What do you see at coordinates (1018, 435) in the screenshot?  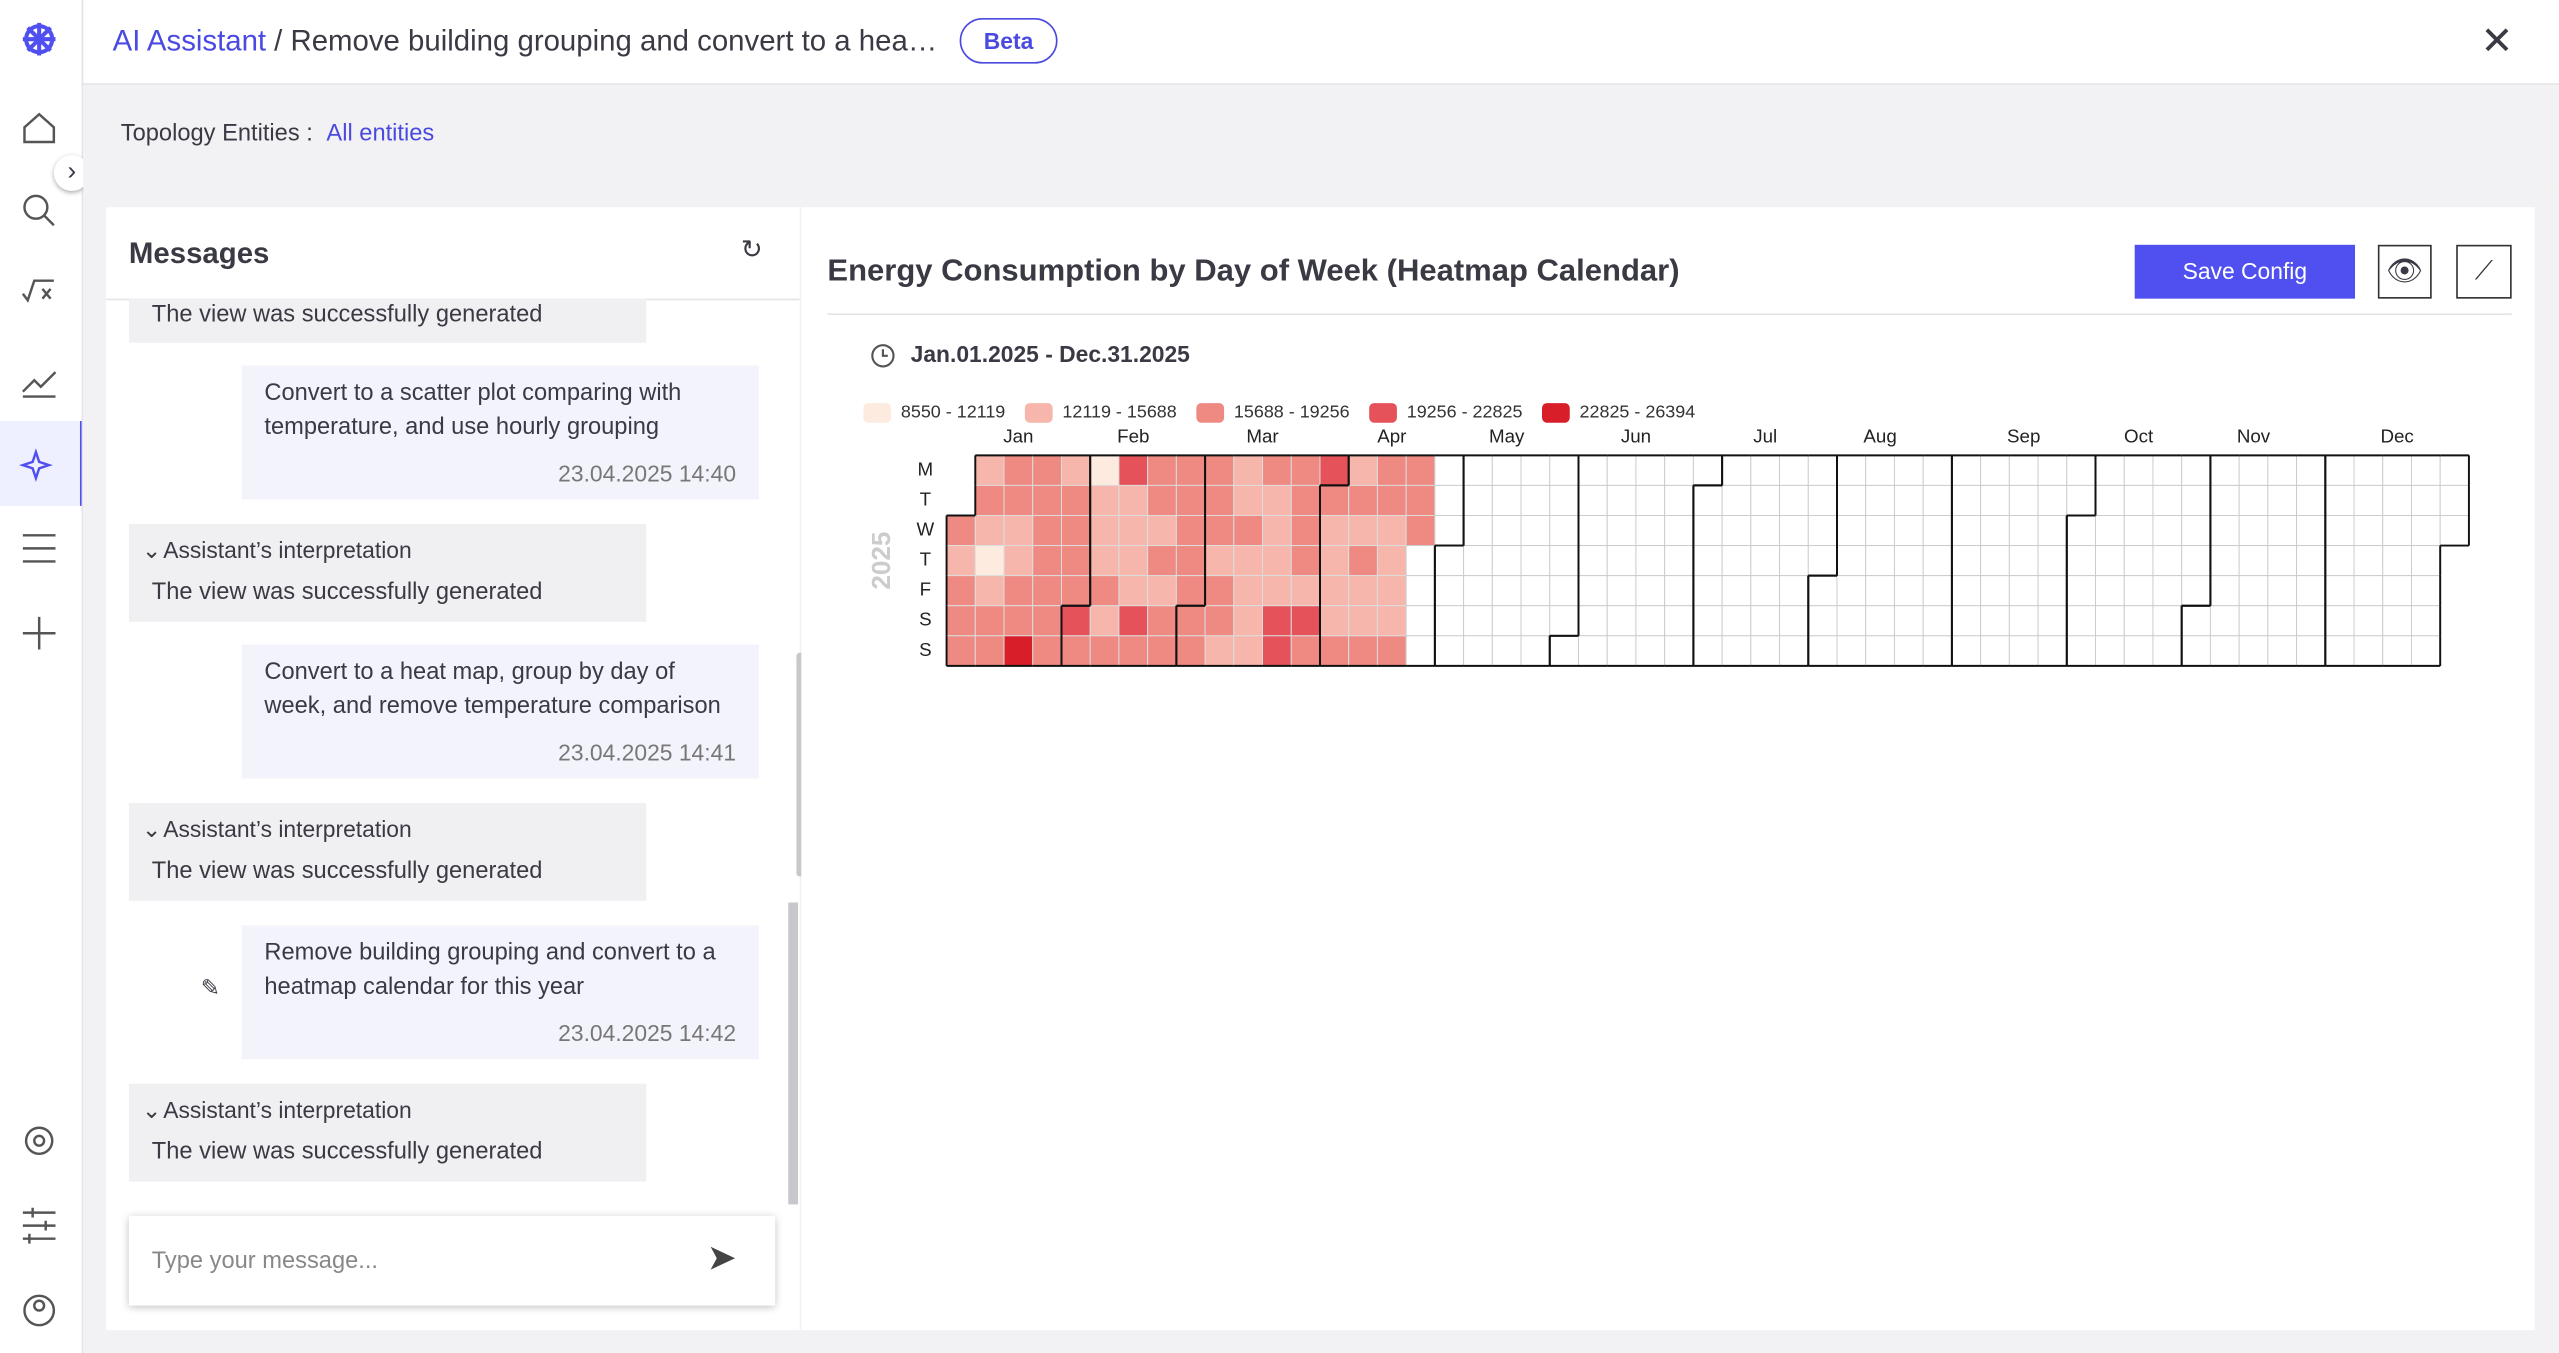 I see `month-label: Jan` at bounding box center [1018, 435].